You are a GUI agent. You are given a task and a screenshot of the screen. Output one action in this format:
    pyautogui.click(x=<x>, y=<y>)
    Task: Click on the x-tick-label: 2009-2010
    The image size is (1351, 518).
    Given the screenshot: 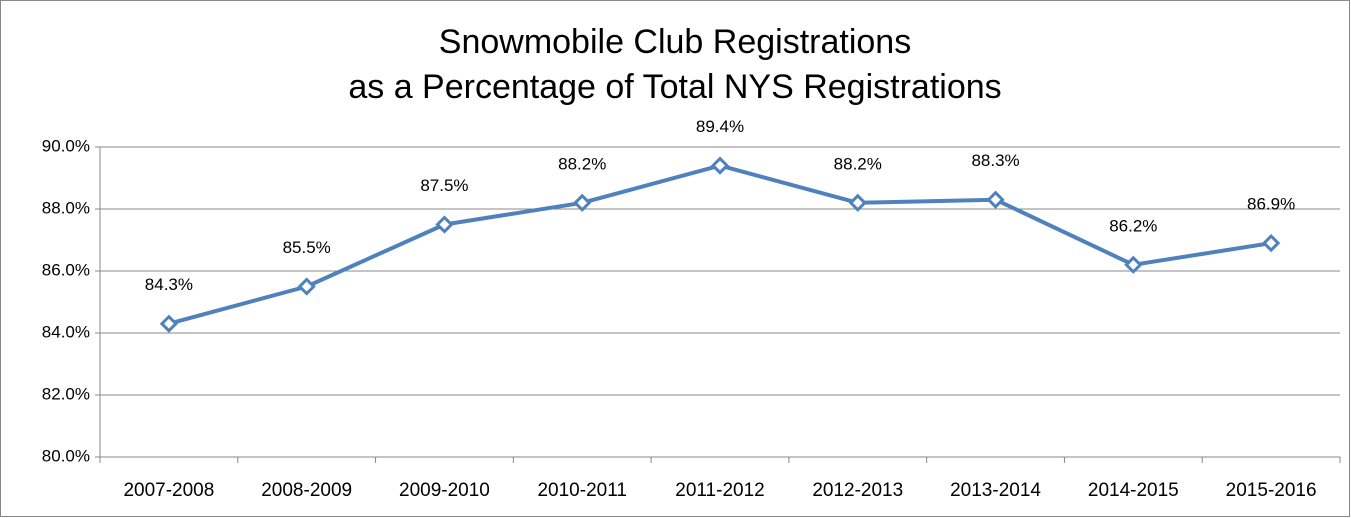 What is the action you would take?
    pyautogui.click(x=444, y=490)
    